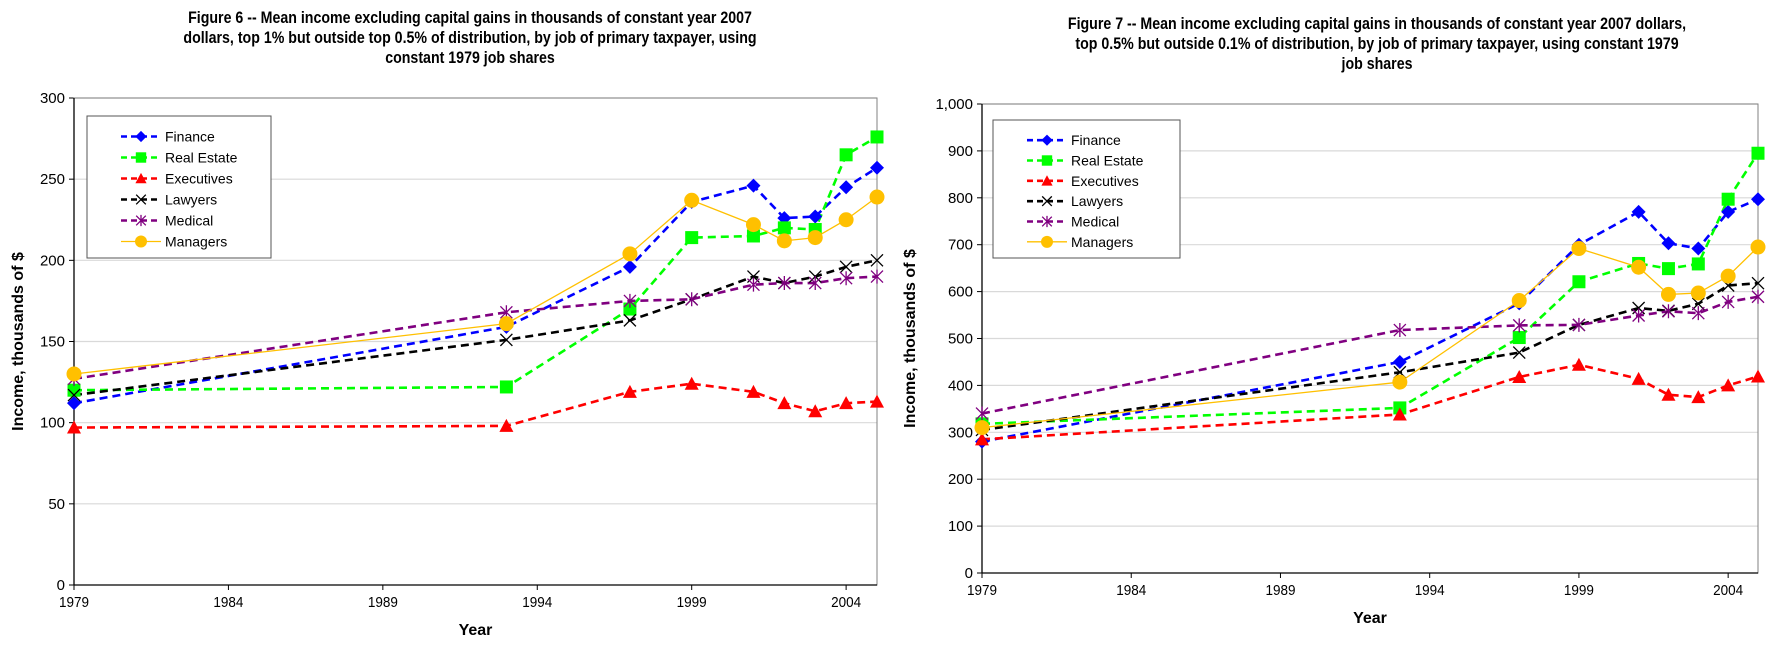 This screenshot has height=666, width=1784. I want to click on legend-box, so click(1086, 189).